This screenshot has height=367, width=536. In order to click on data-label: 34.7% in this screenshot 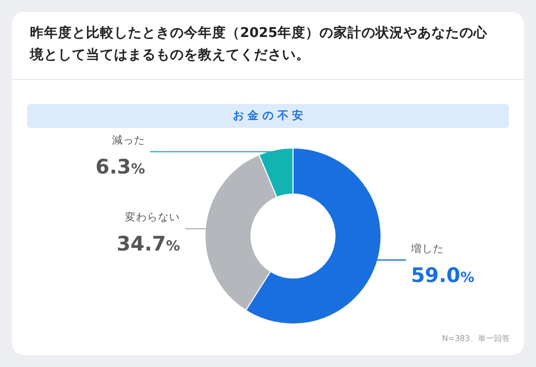, I will do `click(148, 244)`.